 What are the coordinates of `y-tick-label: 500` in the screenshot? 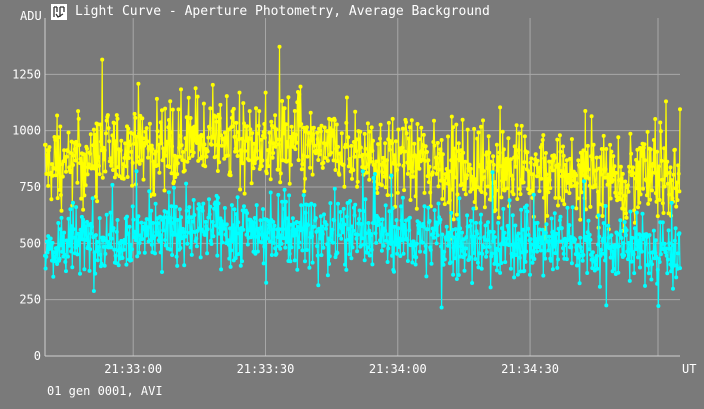 It's located at (30, 243).